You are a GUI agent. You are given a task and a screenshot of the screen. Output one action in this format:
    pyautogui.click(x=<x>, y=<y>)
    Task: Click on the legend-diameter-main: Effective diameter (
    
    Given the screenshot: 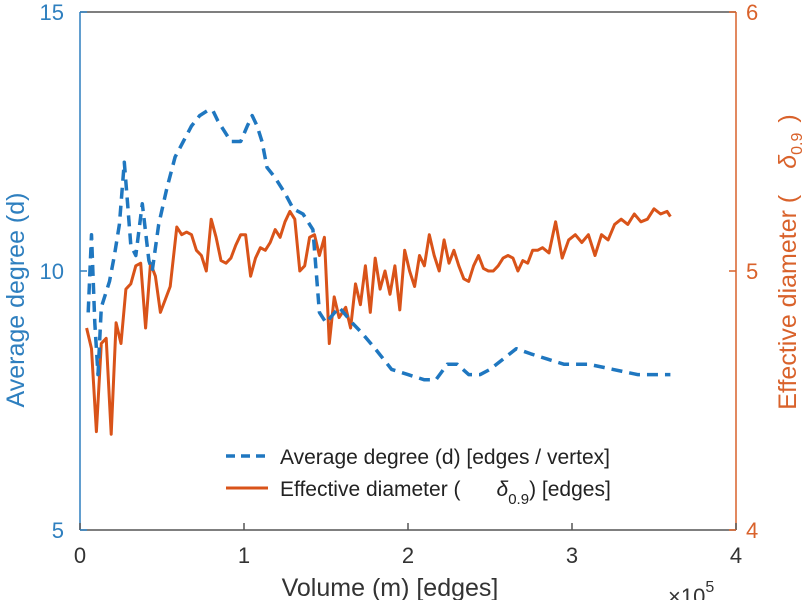 What is the action you would take?
    pyautogui.click(x=370, y=489)
    